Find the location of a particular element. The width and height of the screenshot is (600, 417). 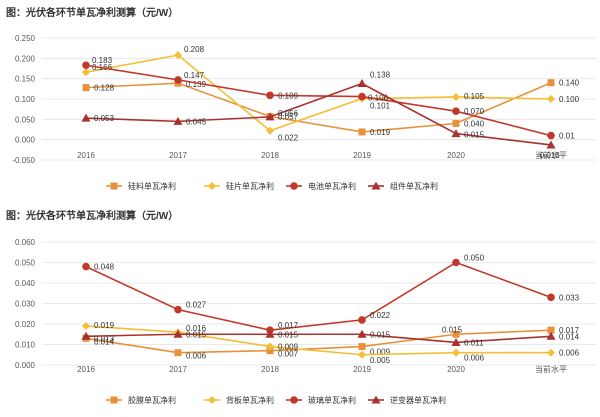

data-label: 0.027 is located at coordinates (196, 305).